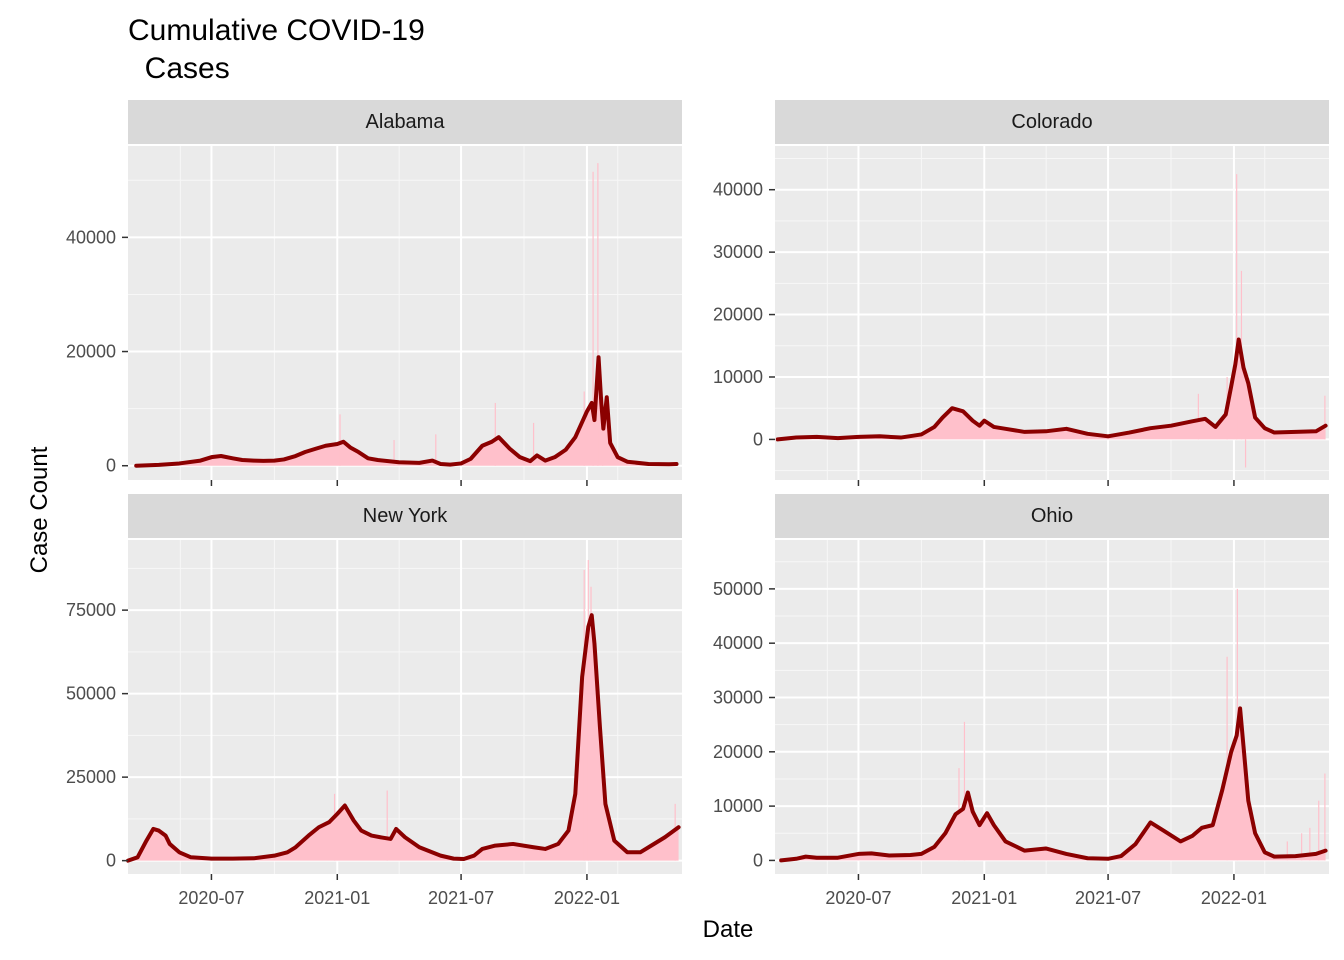 The width and height of the screenshot is (1344, 960). What do you see at coordinates (1052, 122) in the screenshot?
I see `facet-strip-colorado: Colorado` at bounding box center [1052, 122].